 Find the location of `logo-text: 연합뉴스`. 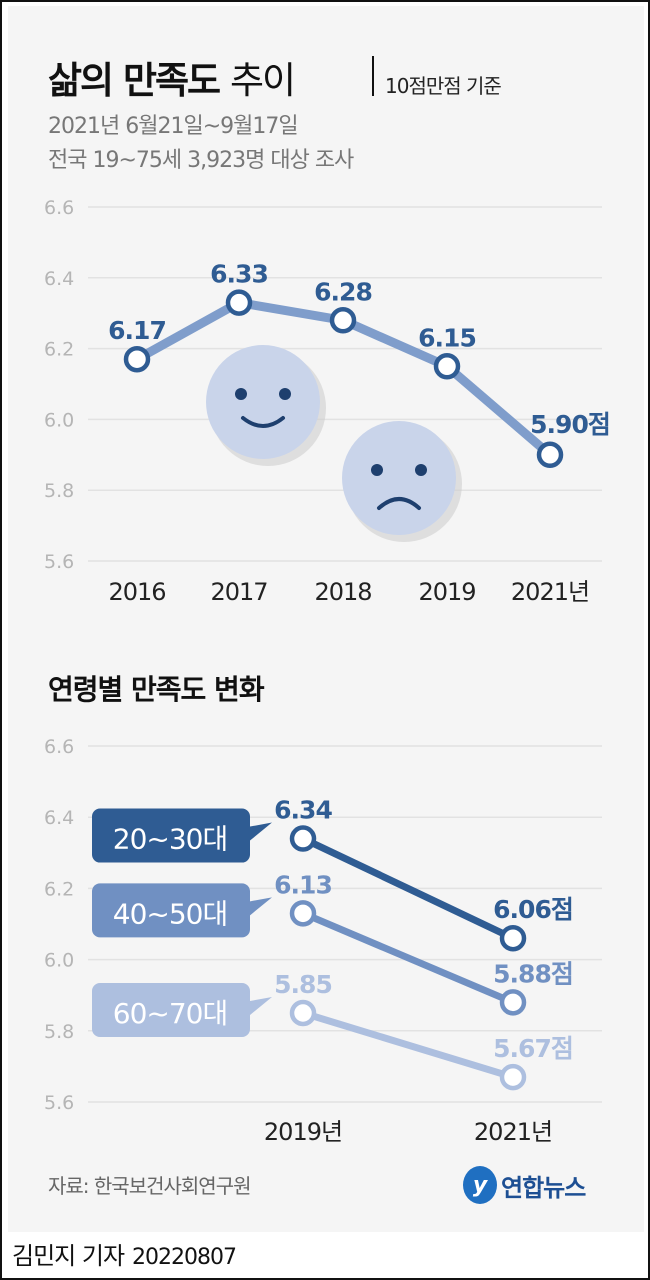

logo-text: 연합뉴스 is located at coordinates (543, 1187).